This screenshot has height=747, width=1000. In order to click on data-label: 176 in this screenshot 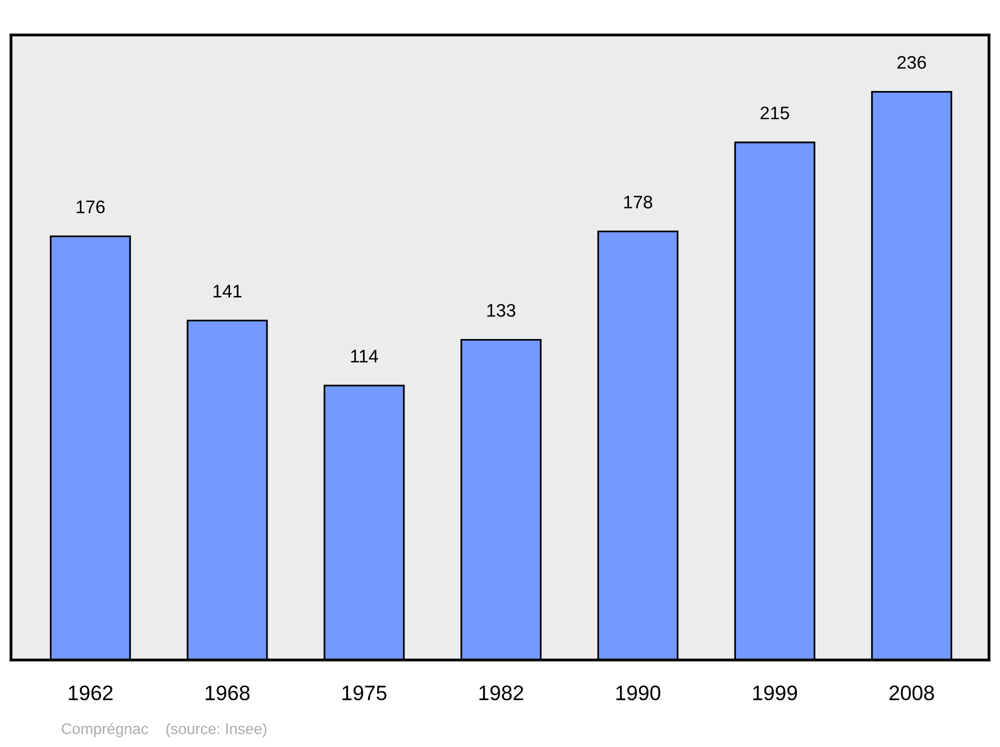, I will do `click(90, 207)`.